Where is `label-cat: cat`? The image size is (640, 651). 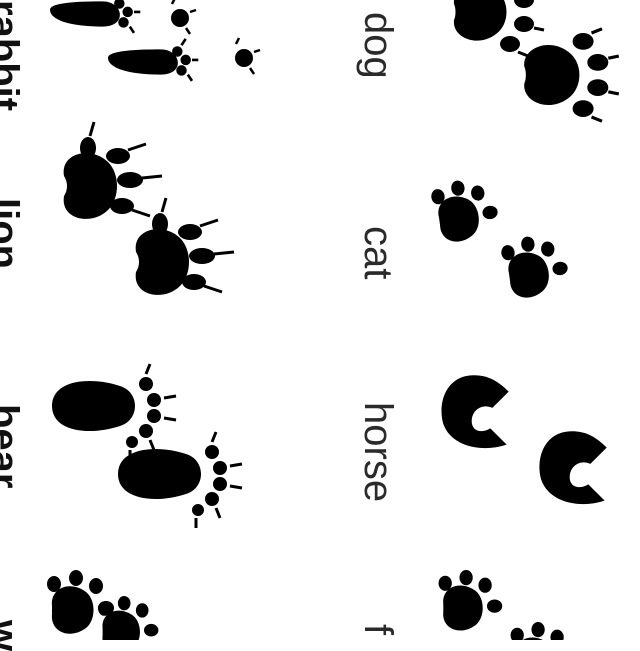 label-cat: cat is located at coordinates (378, 253).